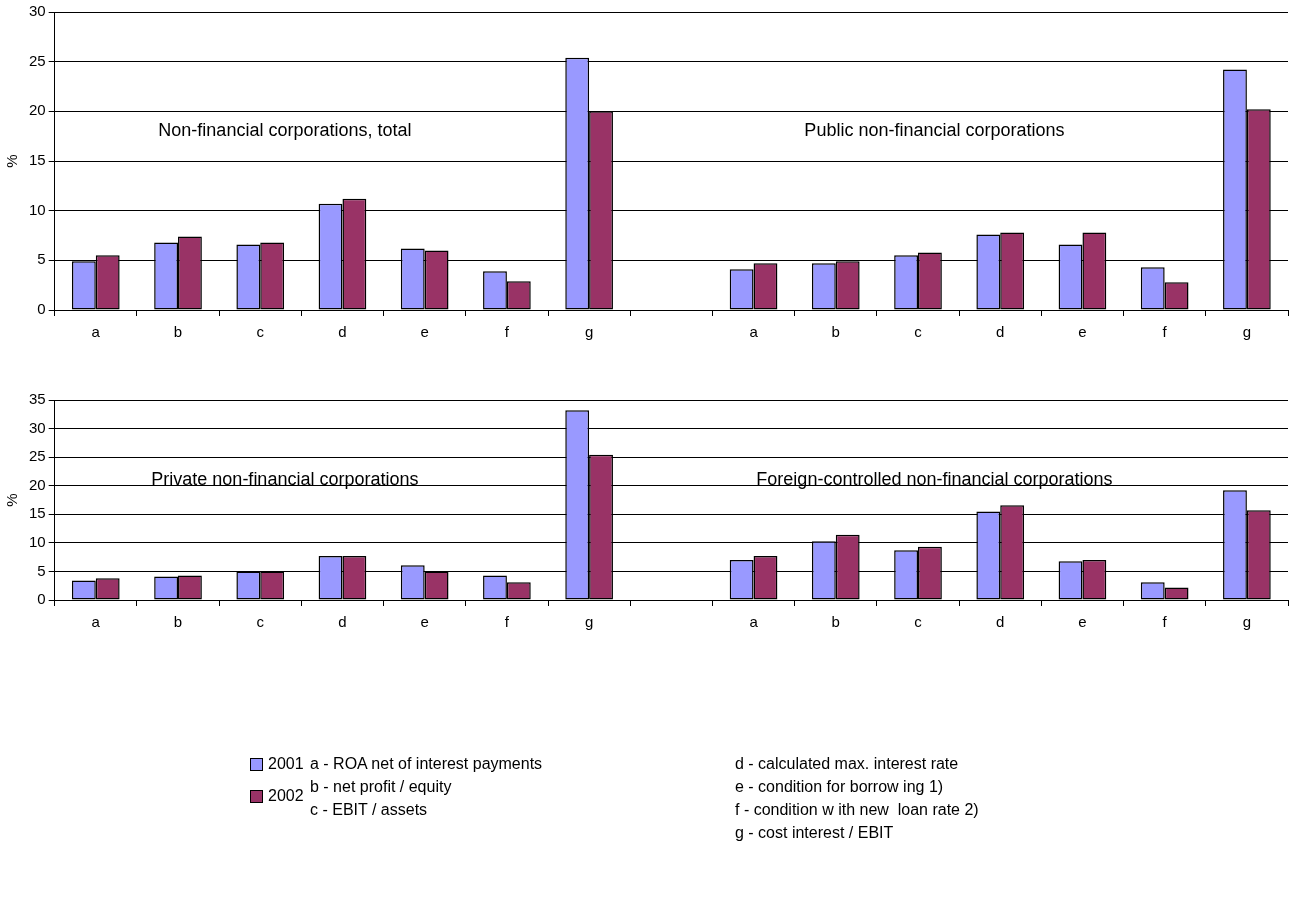 The image size is (1290, 914). What do you see at coordinates (857, 810) in the screenshot?
I see `text: f - condition w ith new loan rate 2)` at bounding box center [857, 810].